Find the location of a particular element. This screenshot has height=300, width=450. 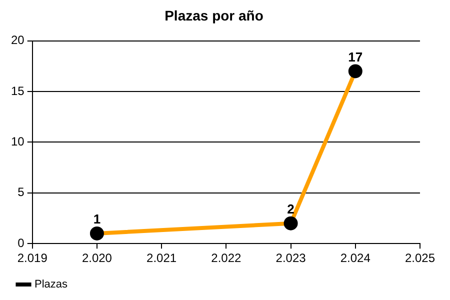

chart-title: Plazas por año is located at coordinates (214, 15).